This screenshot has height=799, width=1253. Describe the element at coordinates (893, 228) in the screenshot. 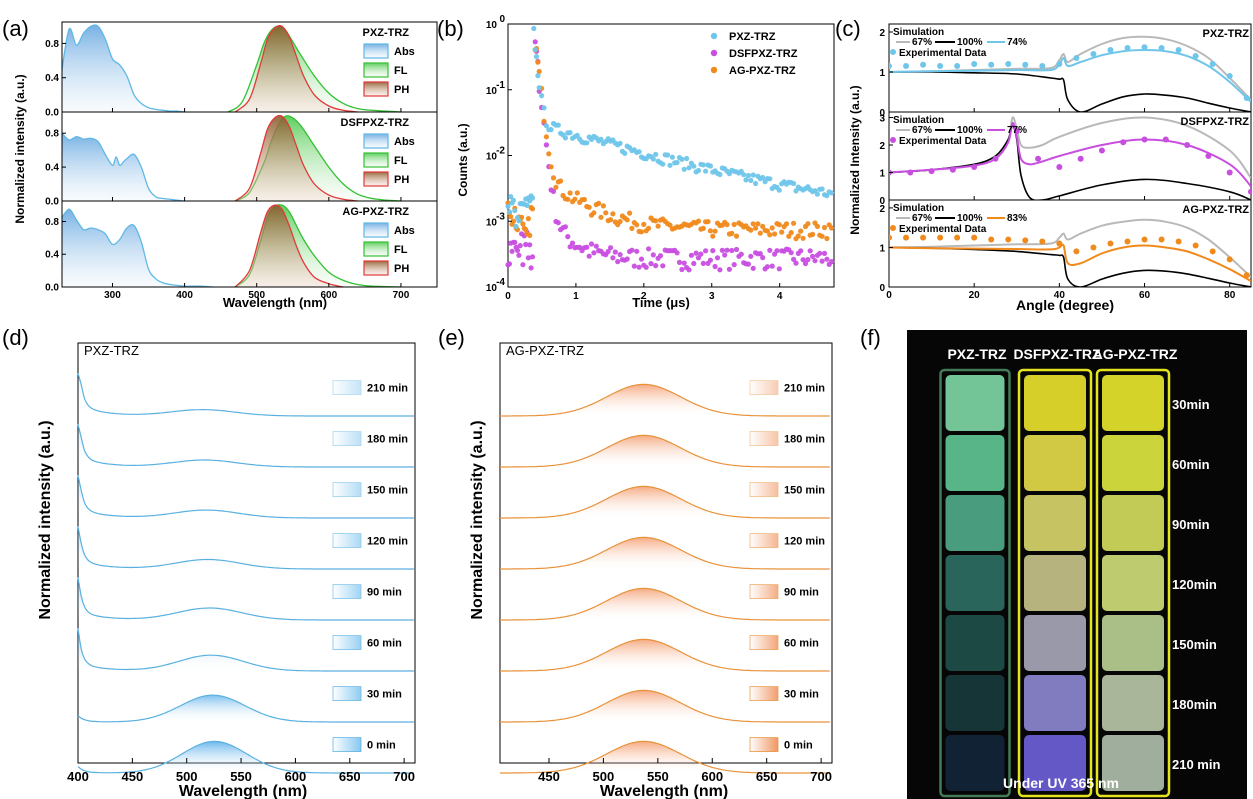

I see `legend-marker-experimental` at that location.